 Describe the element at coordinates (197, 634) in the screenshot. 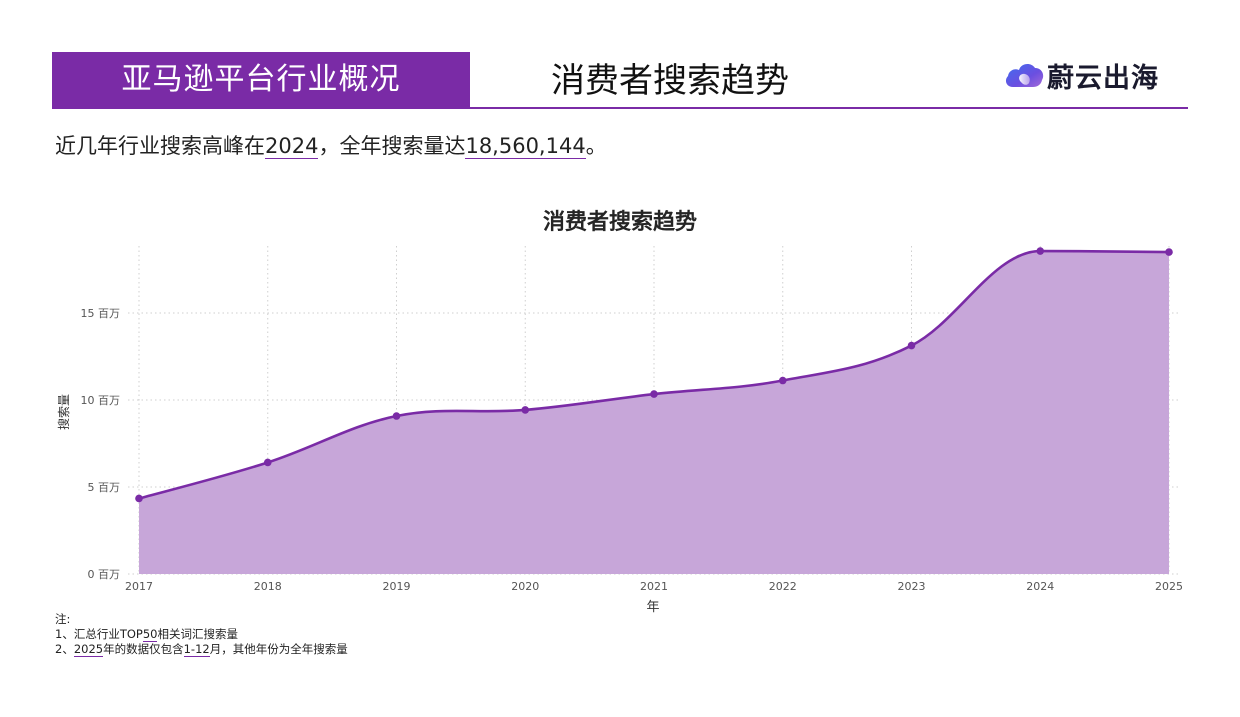

I see `note-1-suffix: 相关词汇搜索量` at that location.